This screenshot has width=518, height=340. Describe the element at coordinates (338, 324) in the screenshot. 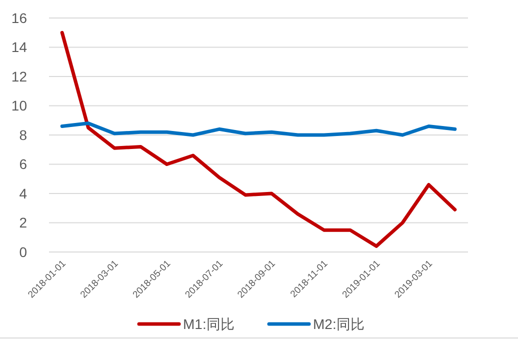

I see `legend-label: M2:同比` at that location.